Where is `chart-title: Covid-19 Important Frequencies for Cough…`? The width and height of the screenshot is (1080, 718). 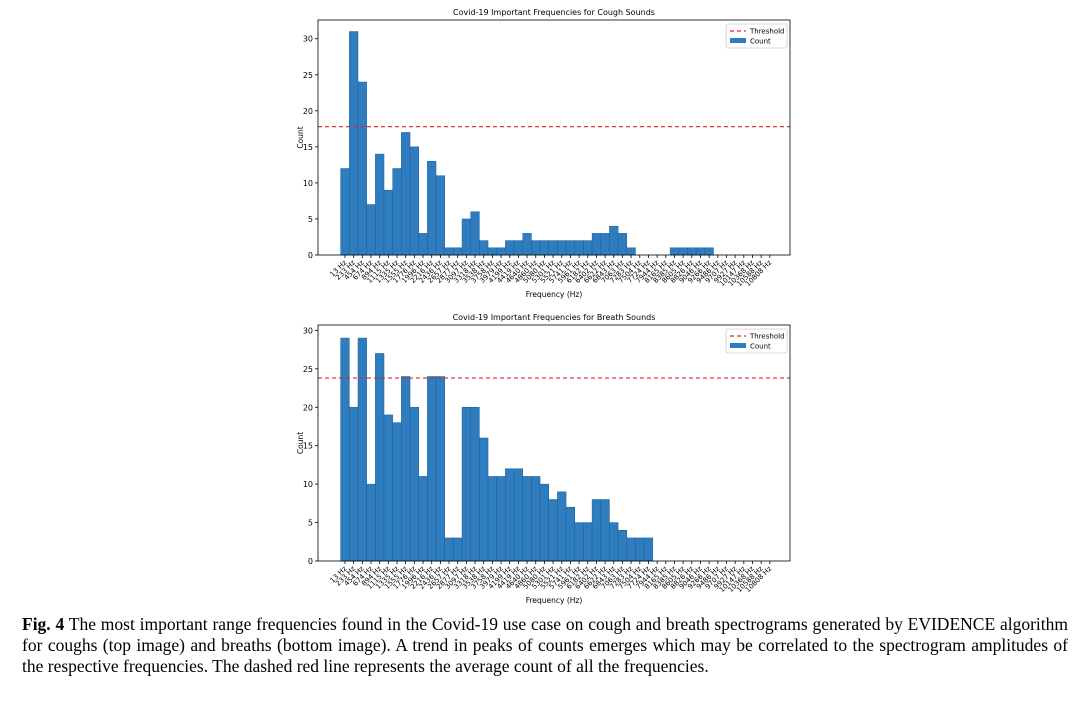 chart-title: Covid-19 Important Frequencies for Cough… is located at coordinates (554, 12).